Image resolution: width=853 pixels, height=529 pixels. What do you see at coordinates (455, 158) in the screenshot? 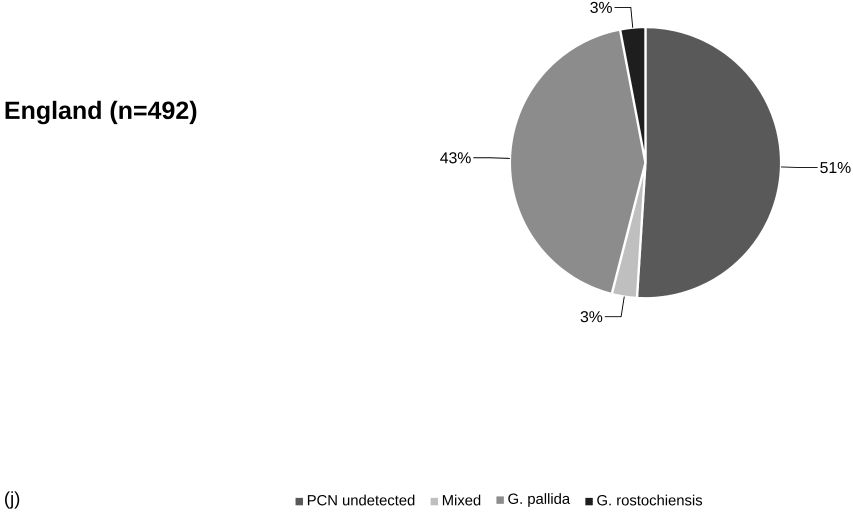
I see `data-label: 43%` at bounding box center [455, 158].